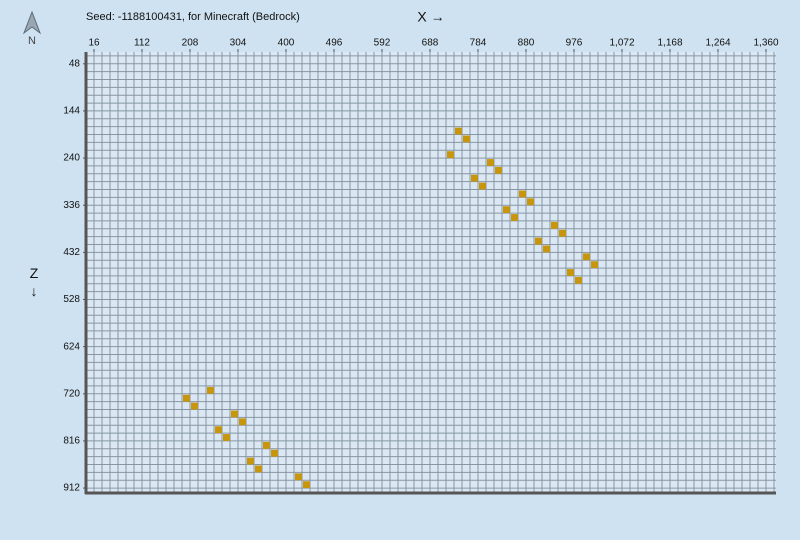 Image resolution: width=800 pixels, height=540 pixels. What do you see at coordinates (526, 43) in the screenshot?
I see `x-tick-label: 880` at bounding box center [526, 43].